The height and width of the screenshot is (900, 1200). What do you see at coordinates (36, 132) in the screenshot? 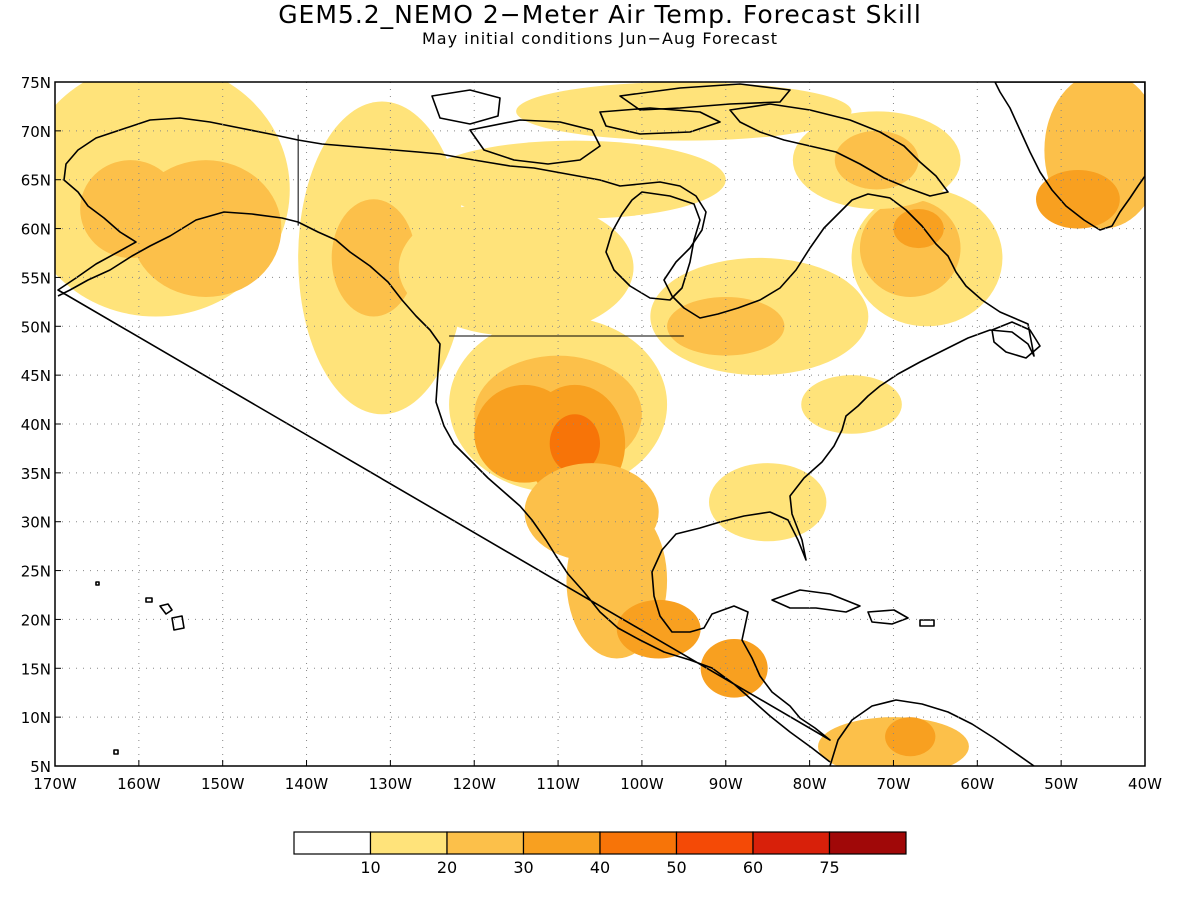
I see `lat-tick-label: 70N` at bounding box center [36, 132].